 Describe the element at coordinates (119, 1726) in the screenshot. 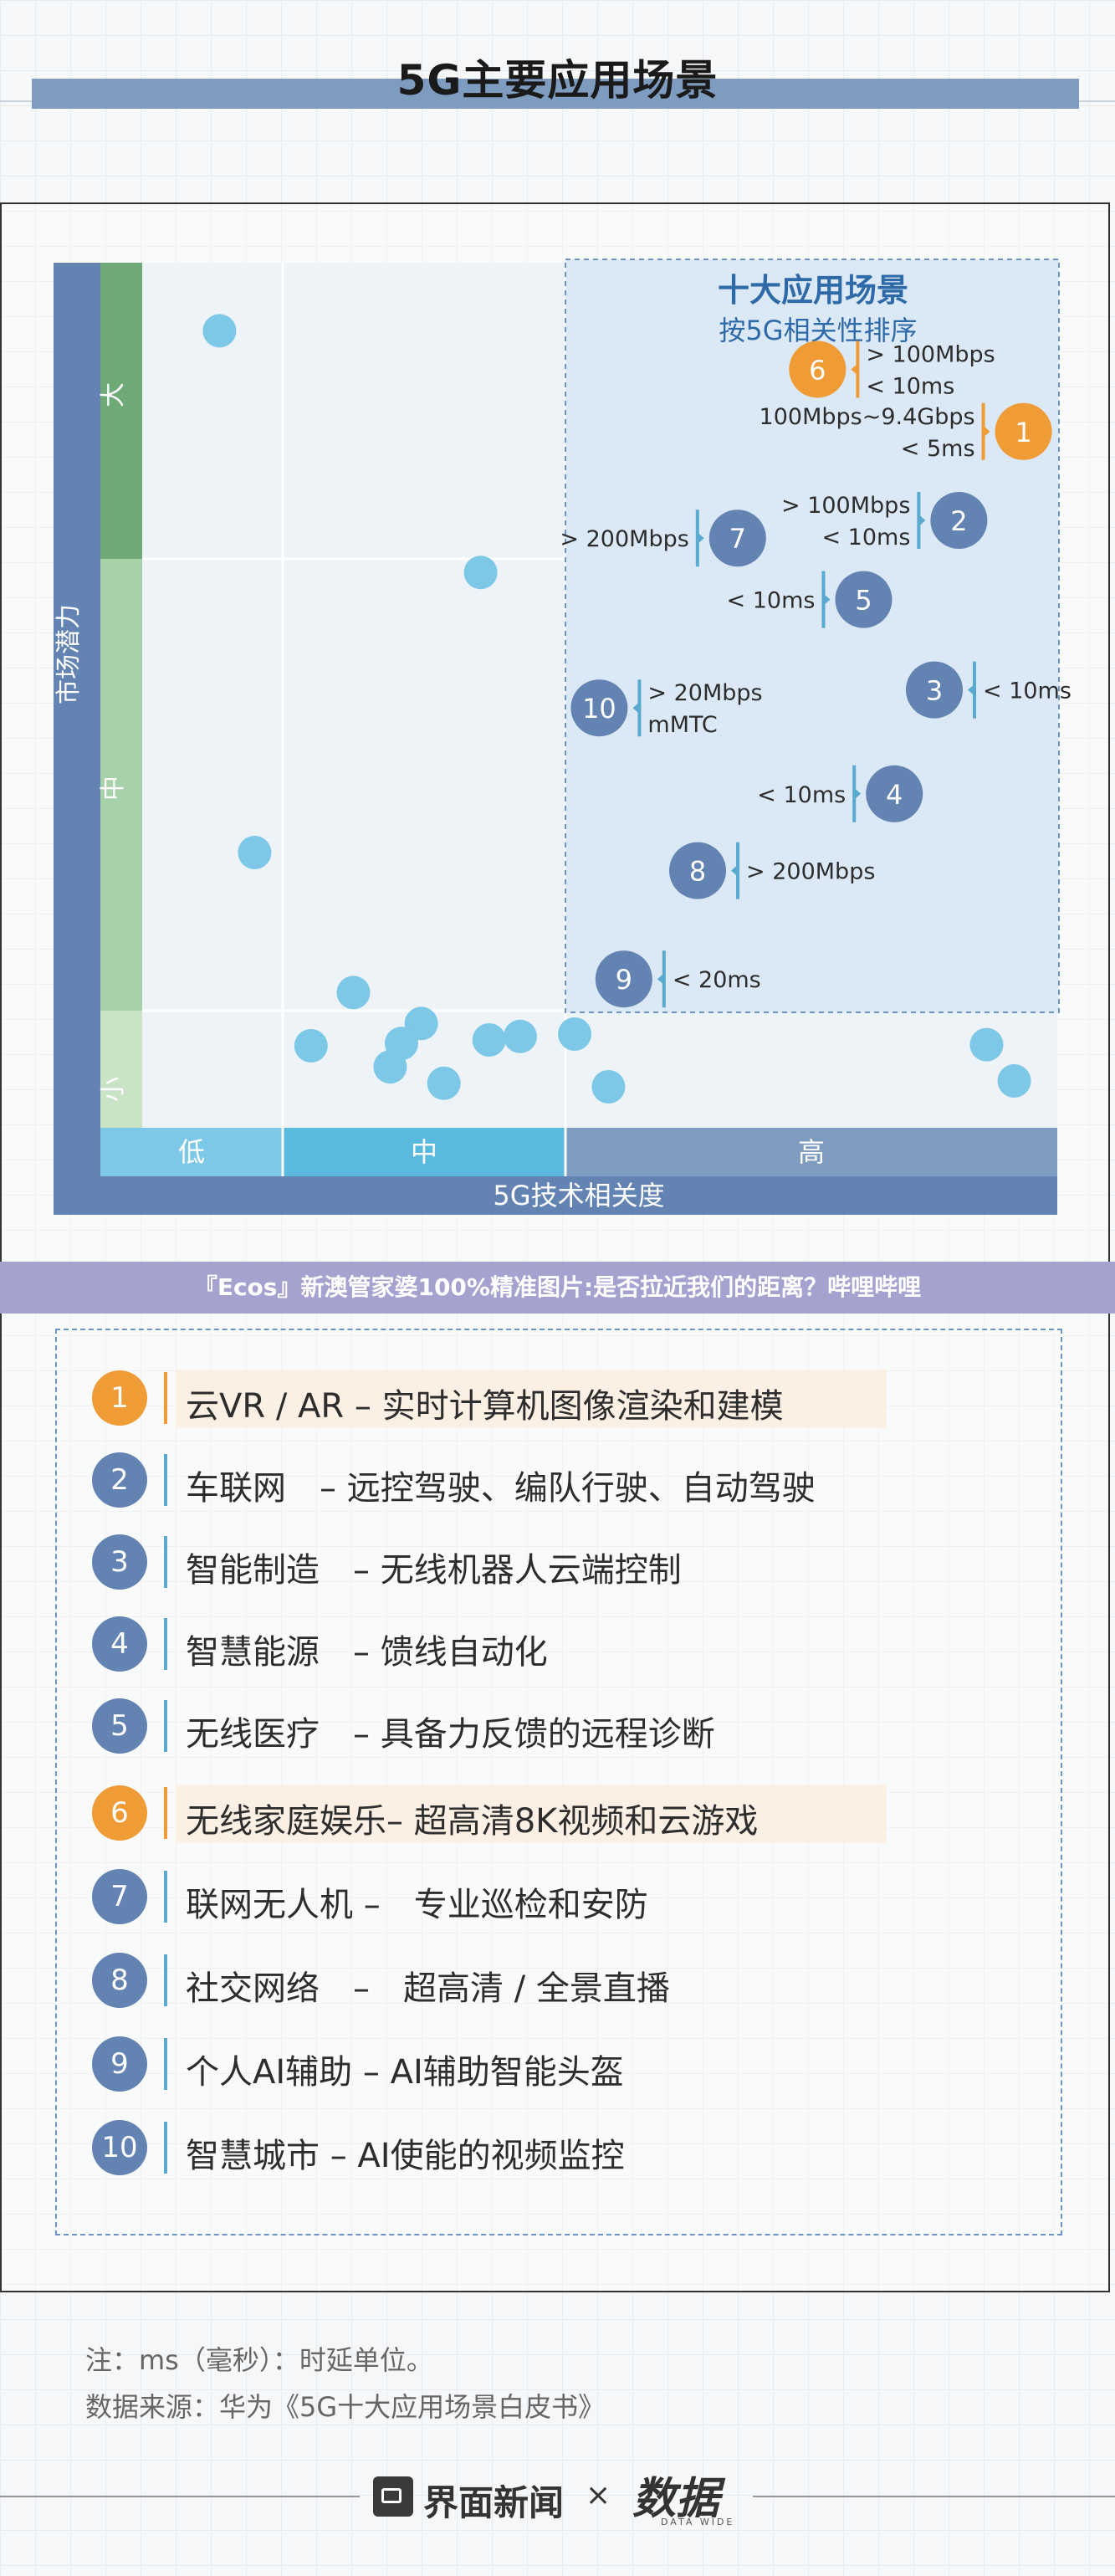

I see `rank-badge: 5` at that location.